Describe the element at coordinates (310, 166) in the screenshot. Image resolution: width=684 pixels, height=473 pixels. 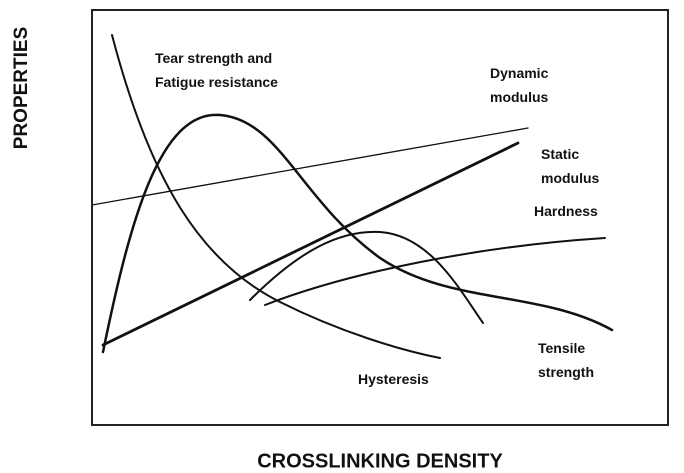
I see `dynamic-modulus-curve` at that location.